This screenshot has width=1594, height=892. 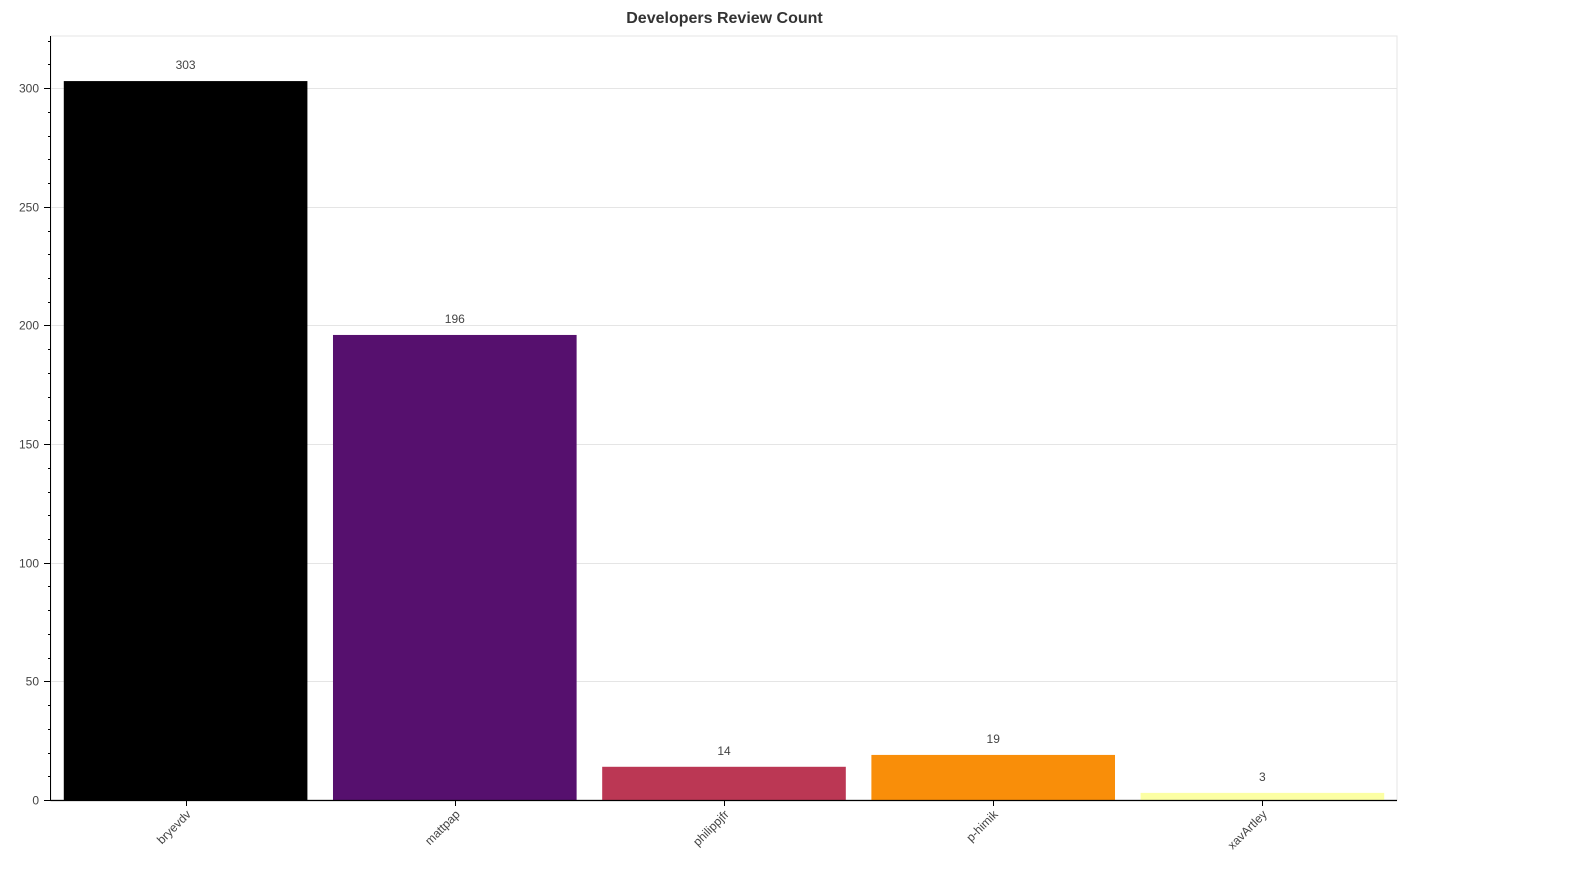 What do you see at coordinates (29, 326) in the screenshot?
I see `y-tick-label-200: 200` at bounding box center [29, 326].